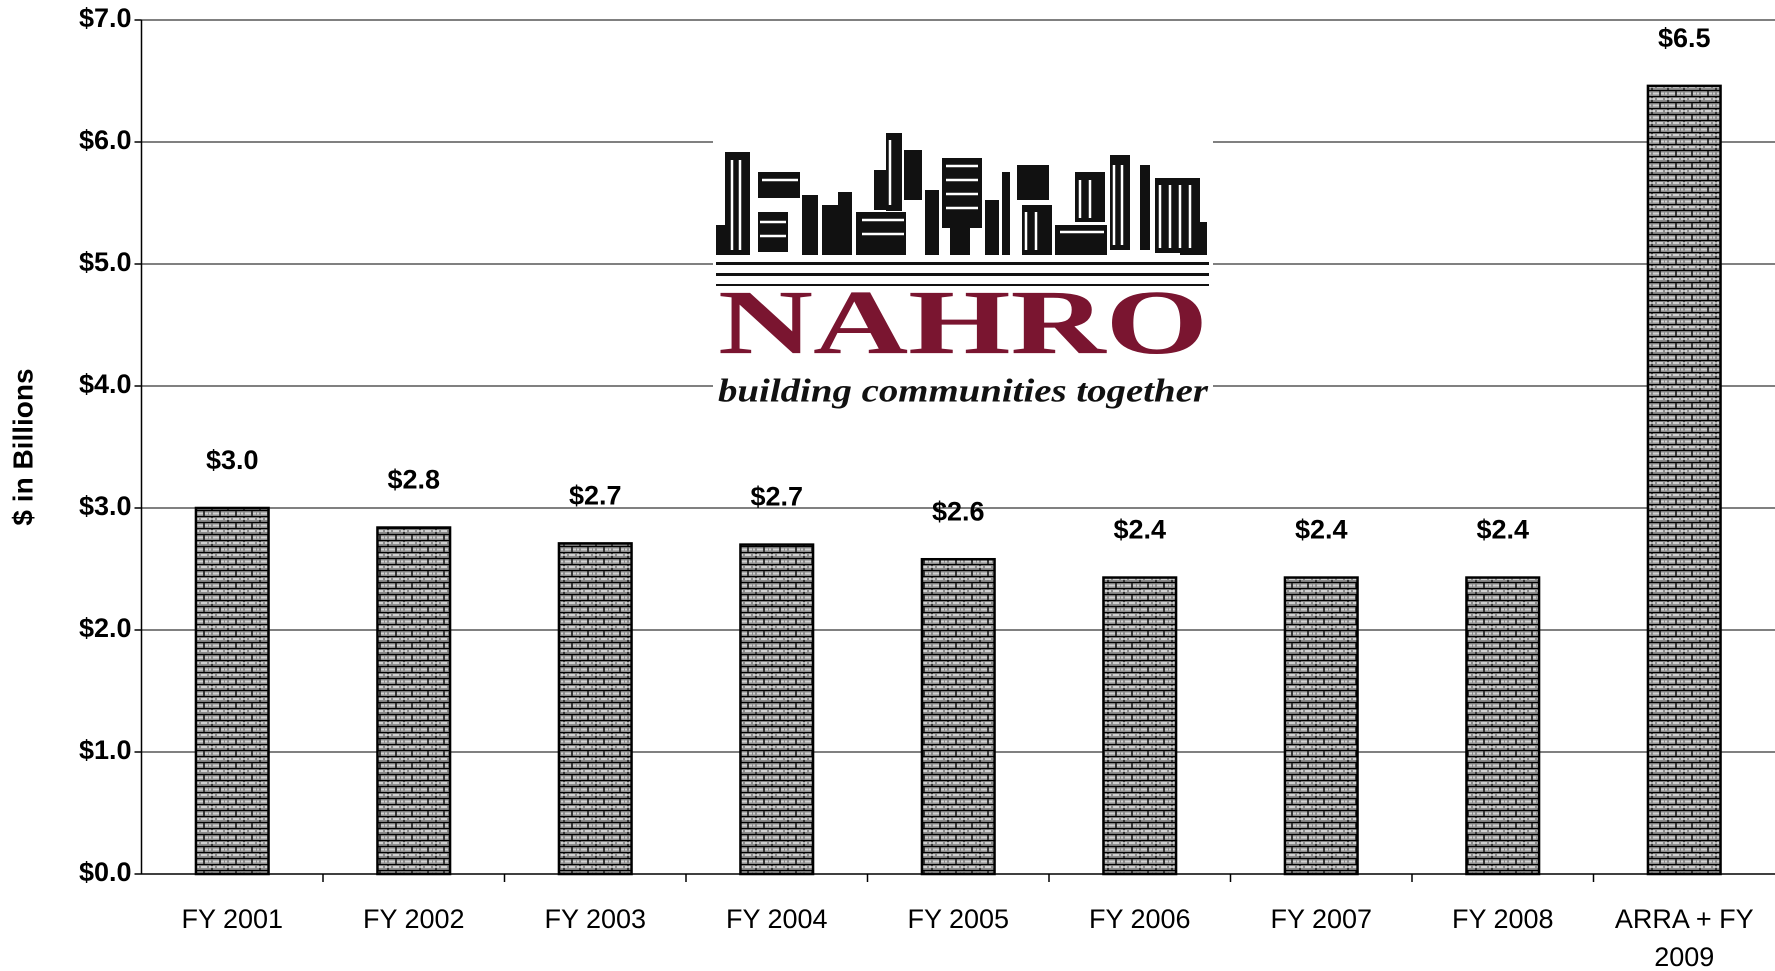 Image resolution: width=1775 pixels, height=971 pixels. I want to click on y-tick-label: $4.0, so click(105, 384).